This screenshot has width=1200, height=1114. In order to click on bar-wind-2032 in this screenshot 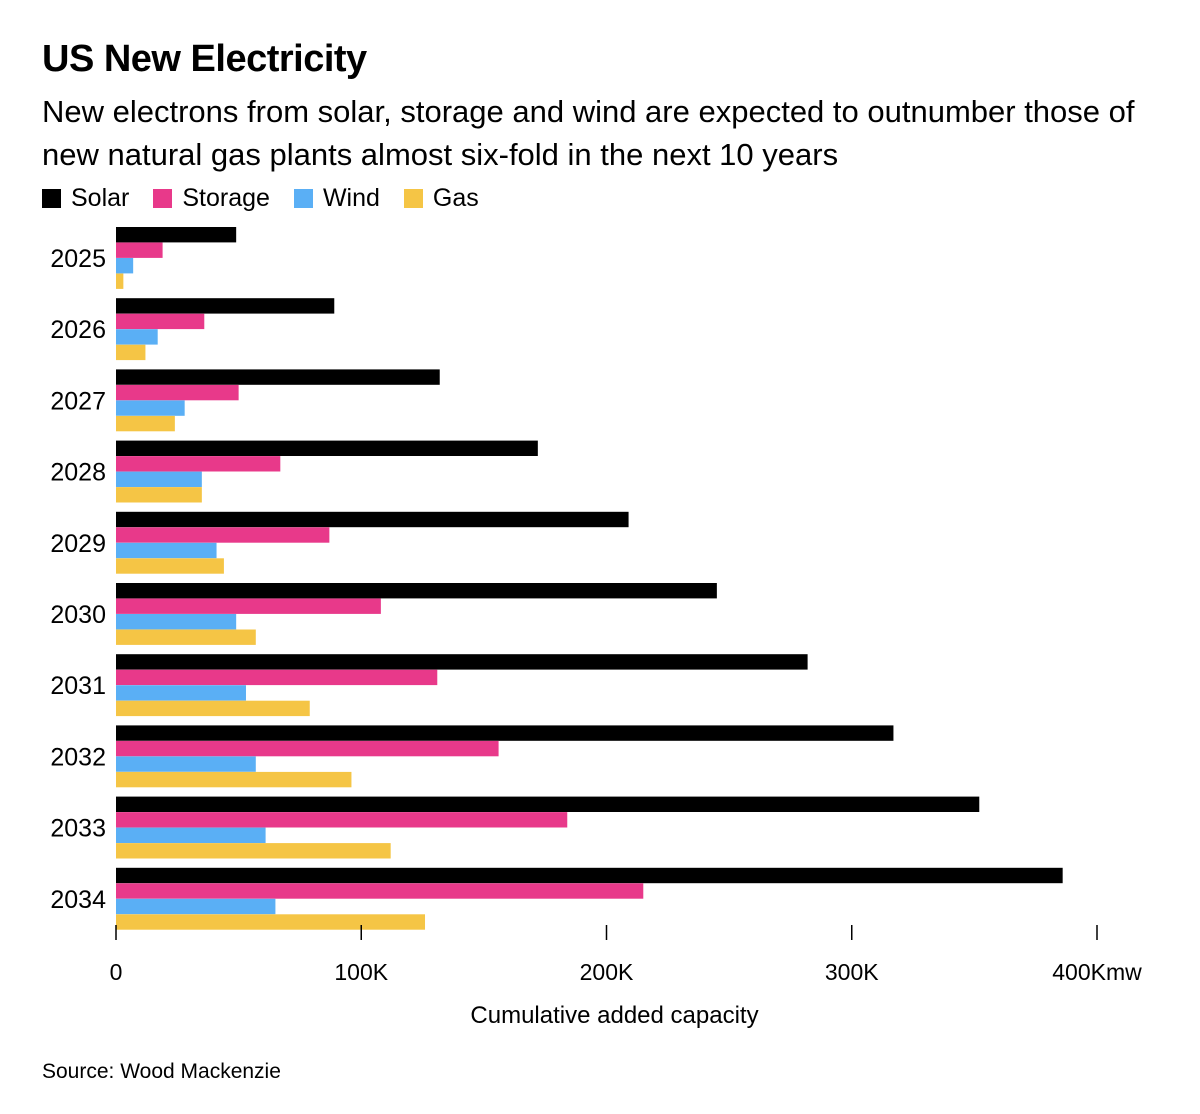, I will do `click(186, 764)`.